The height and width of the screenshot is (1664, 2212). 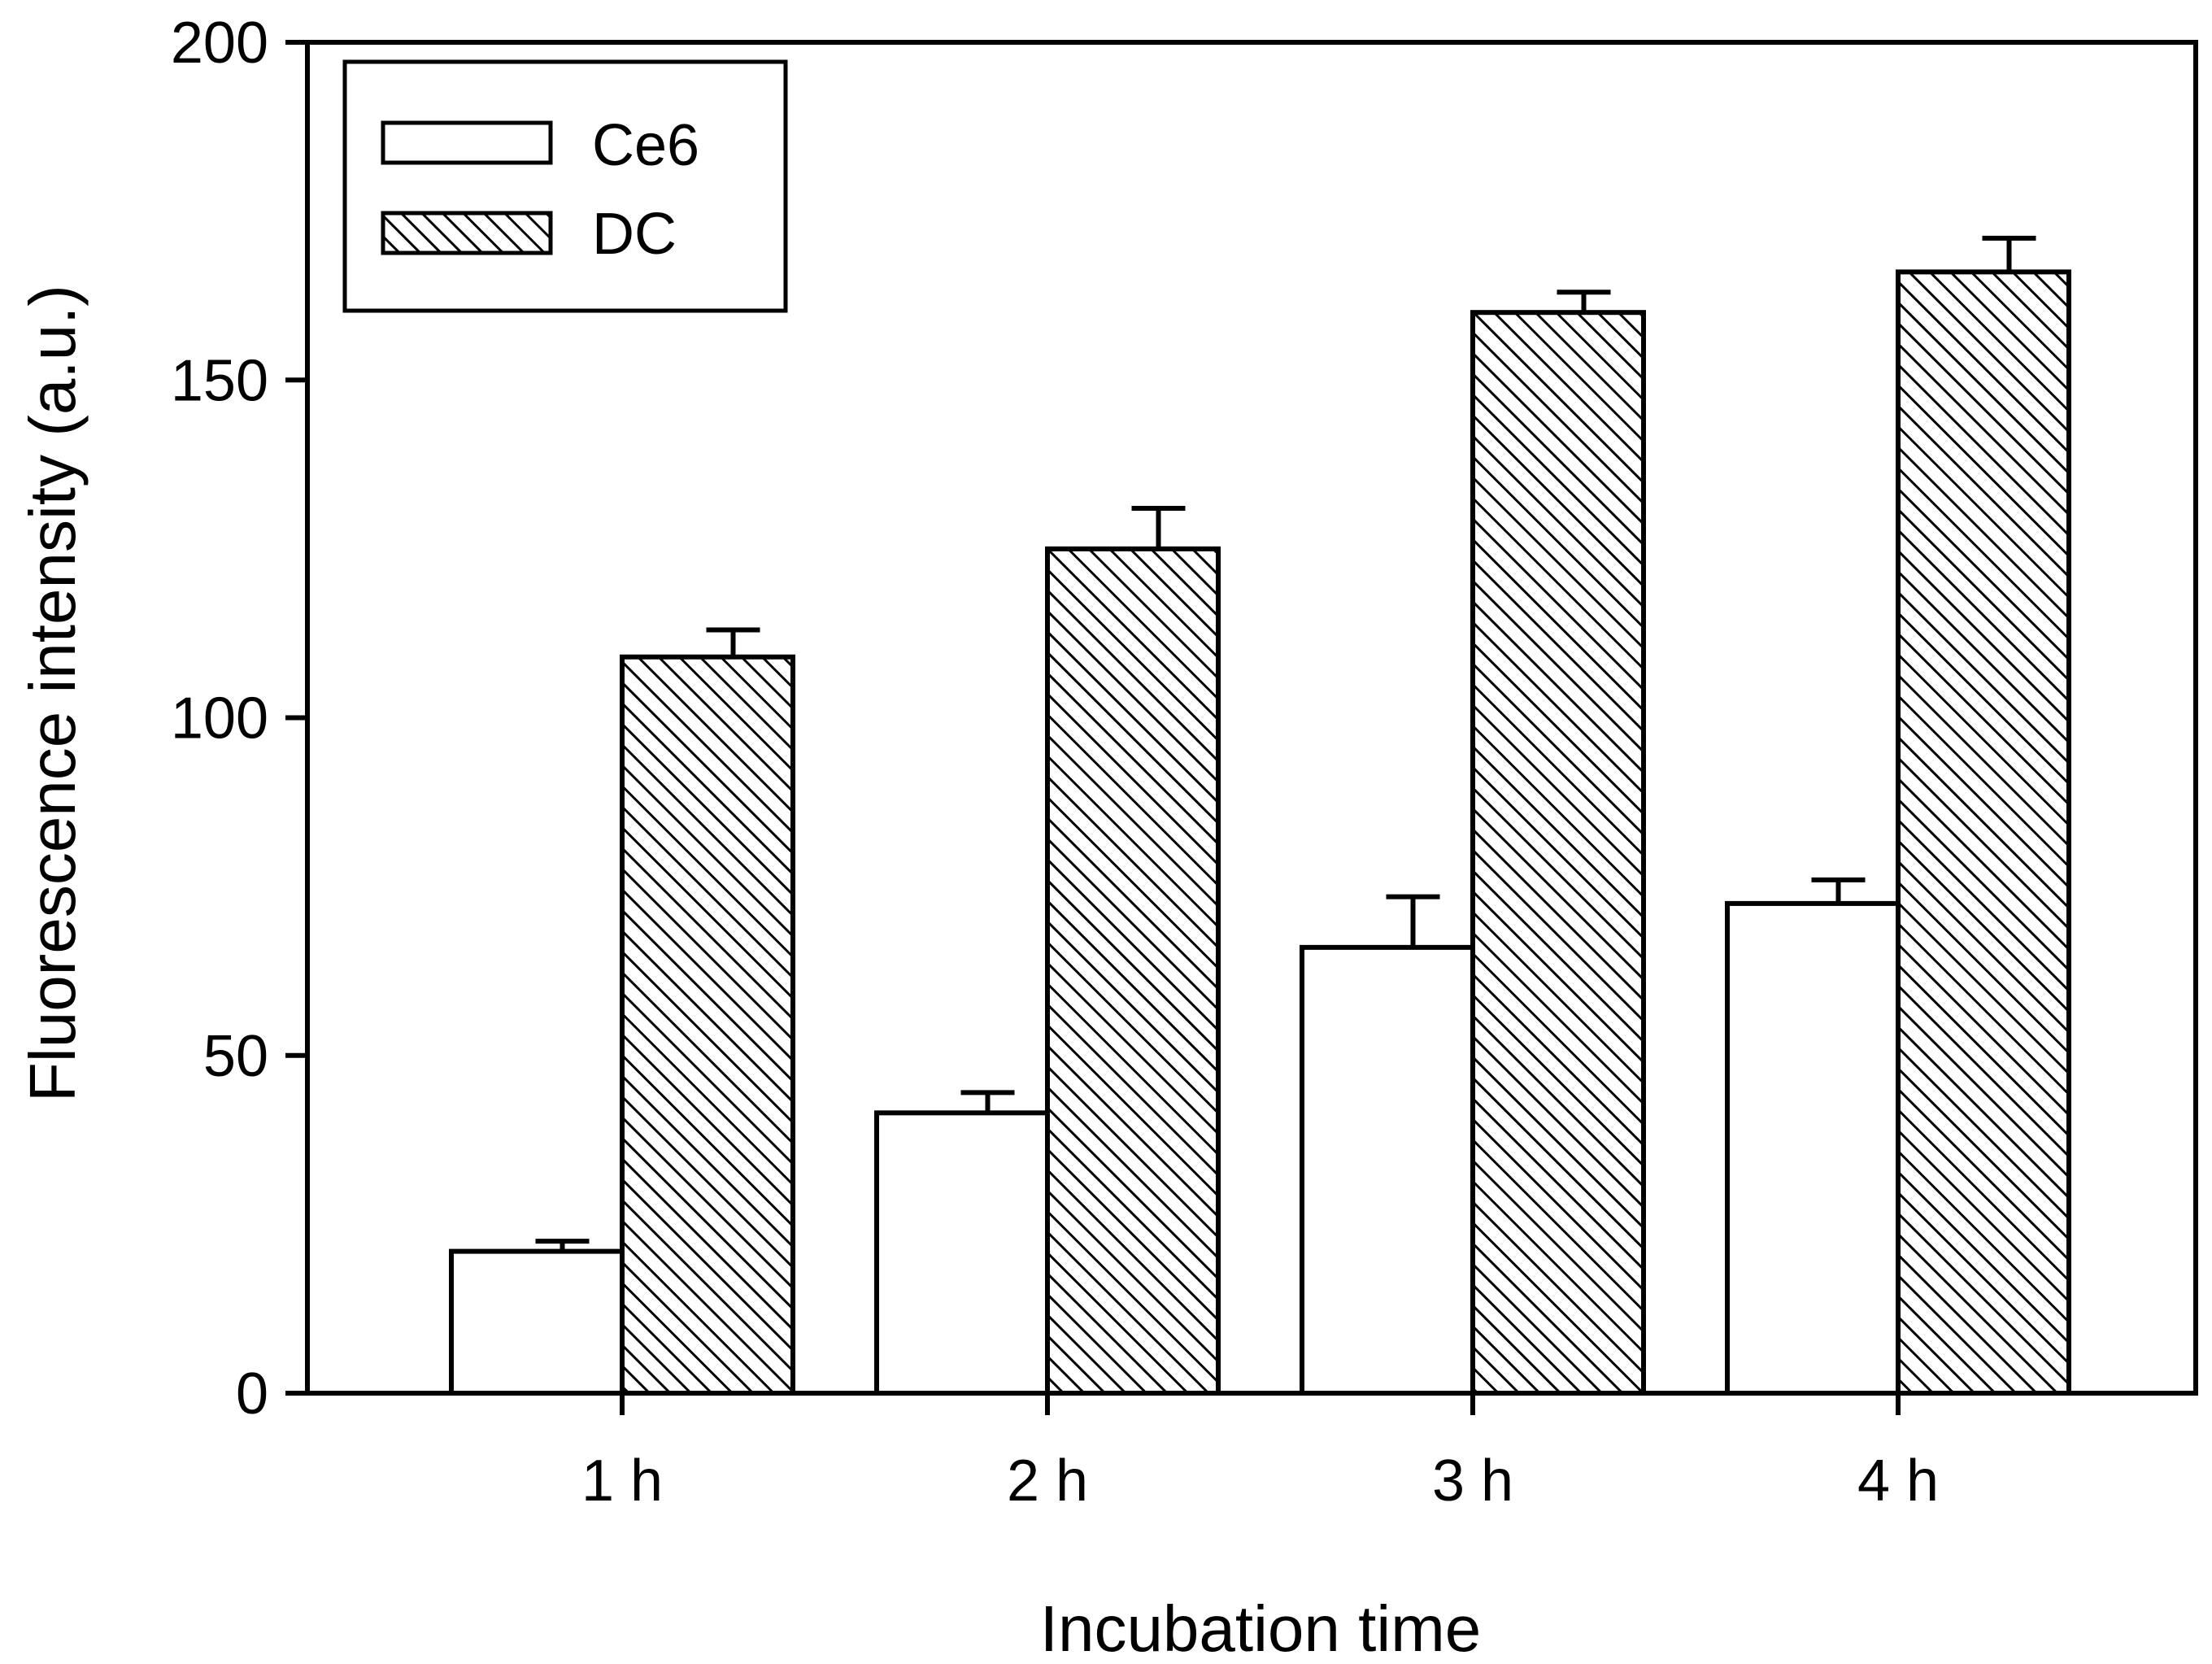 I want to click on legend-label-dc: DC, so click(x=634, y=234).